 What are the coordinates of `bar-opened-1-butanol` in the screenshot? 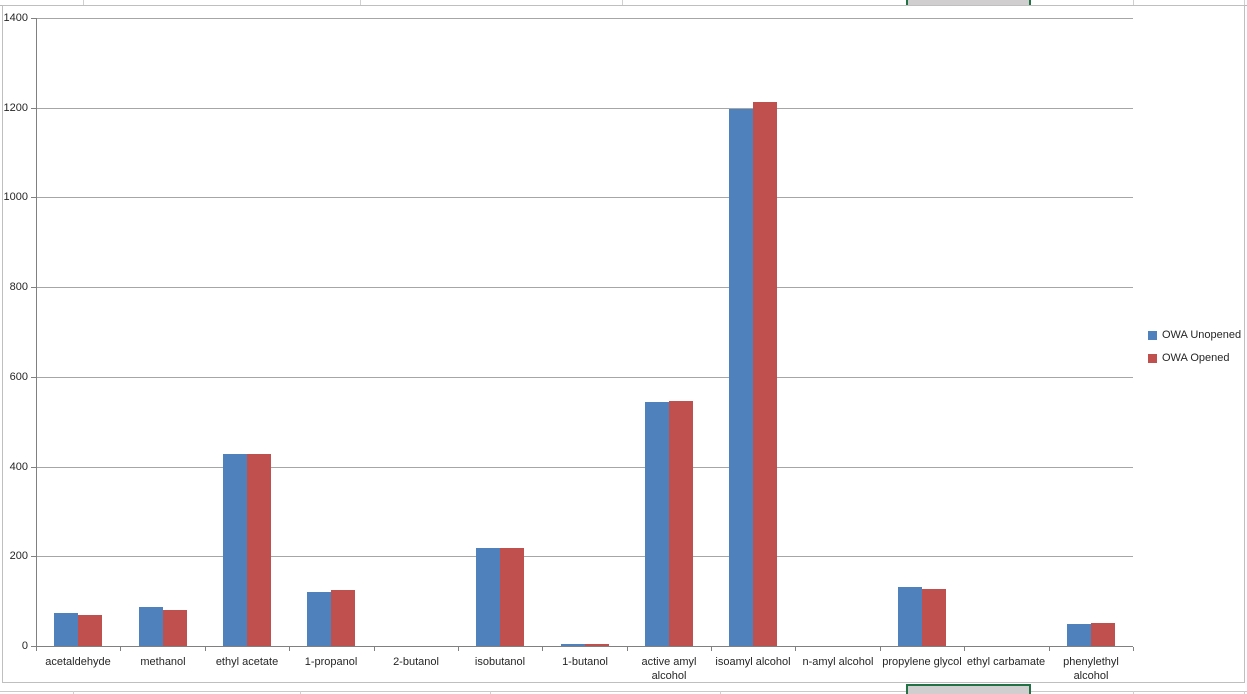 It's located at (597, 645).